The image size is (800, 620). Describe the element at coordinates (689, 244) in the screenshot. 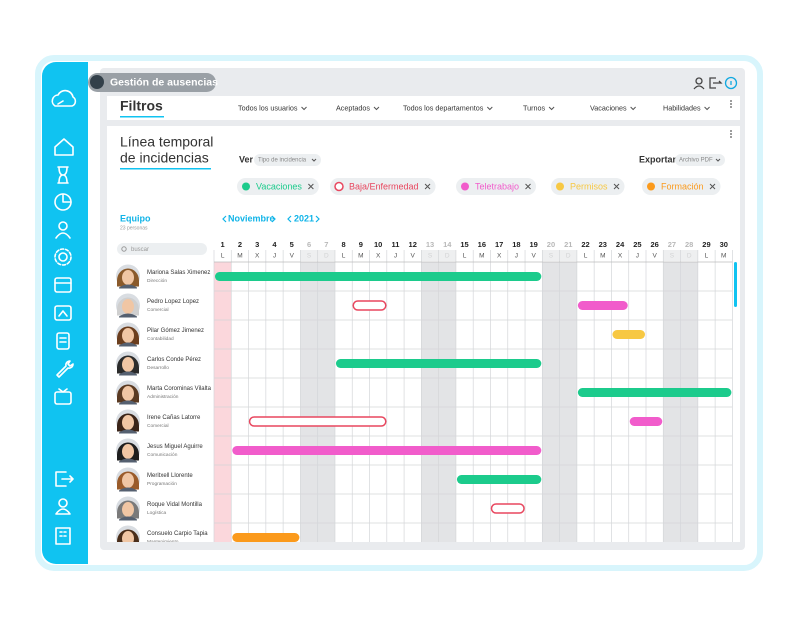

I see `day-number: 28` at that location.